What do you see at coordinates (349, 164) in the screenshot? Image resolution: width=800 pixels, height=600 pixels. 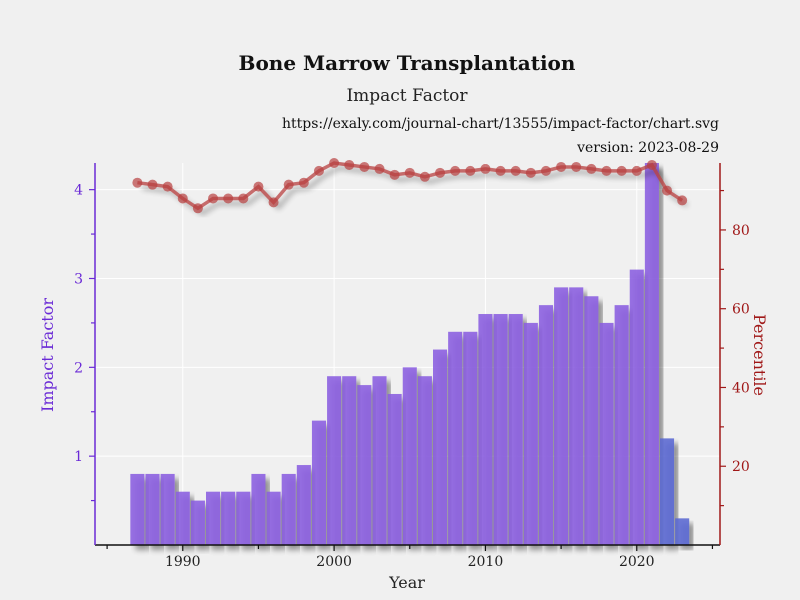 I see `percentile-point-2001` at bounding box center [349, 164].